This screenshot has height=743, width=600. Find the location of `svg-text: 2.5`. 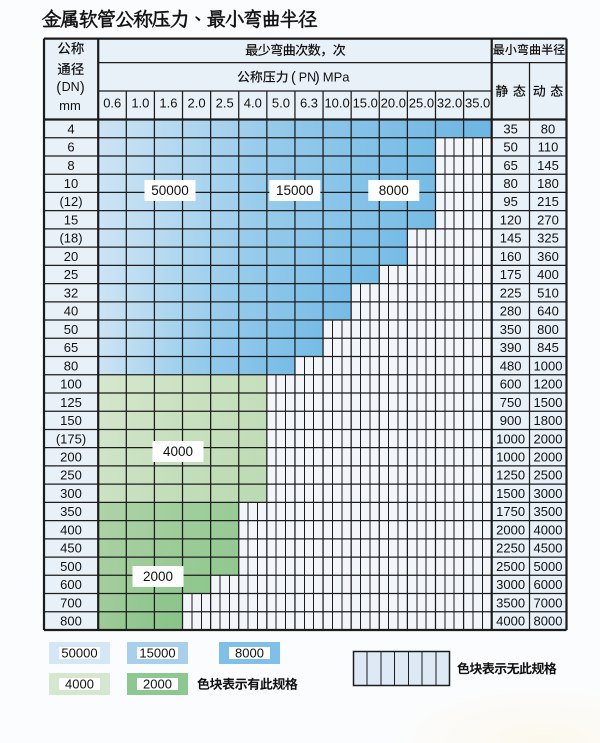

svg-text: 2.5 is located at coordinates (225, 102).